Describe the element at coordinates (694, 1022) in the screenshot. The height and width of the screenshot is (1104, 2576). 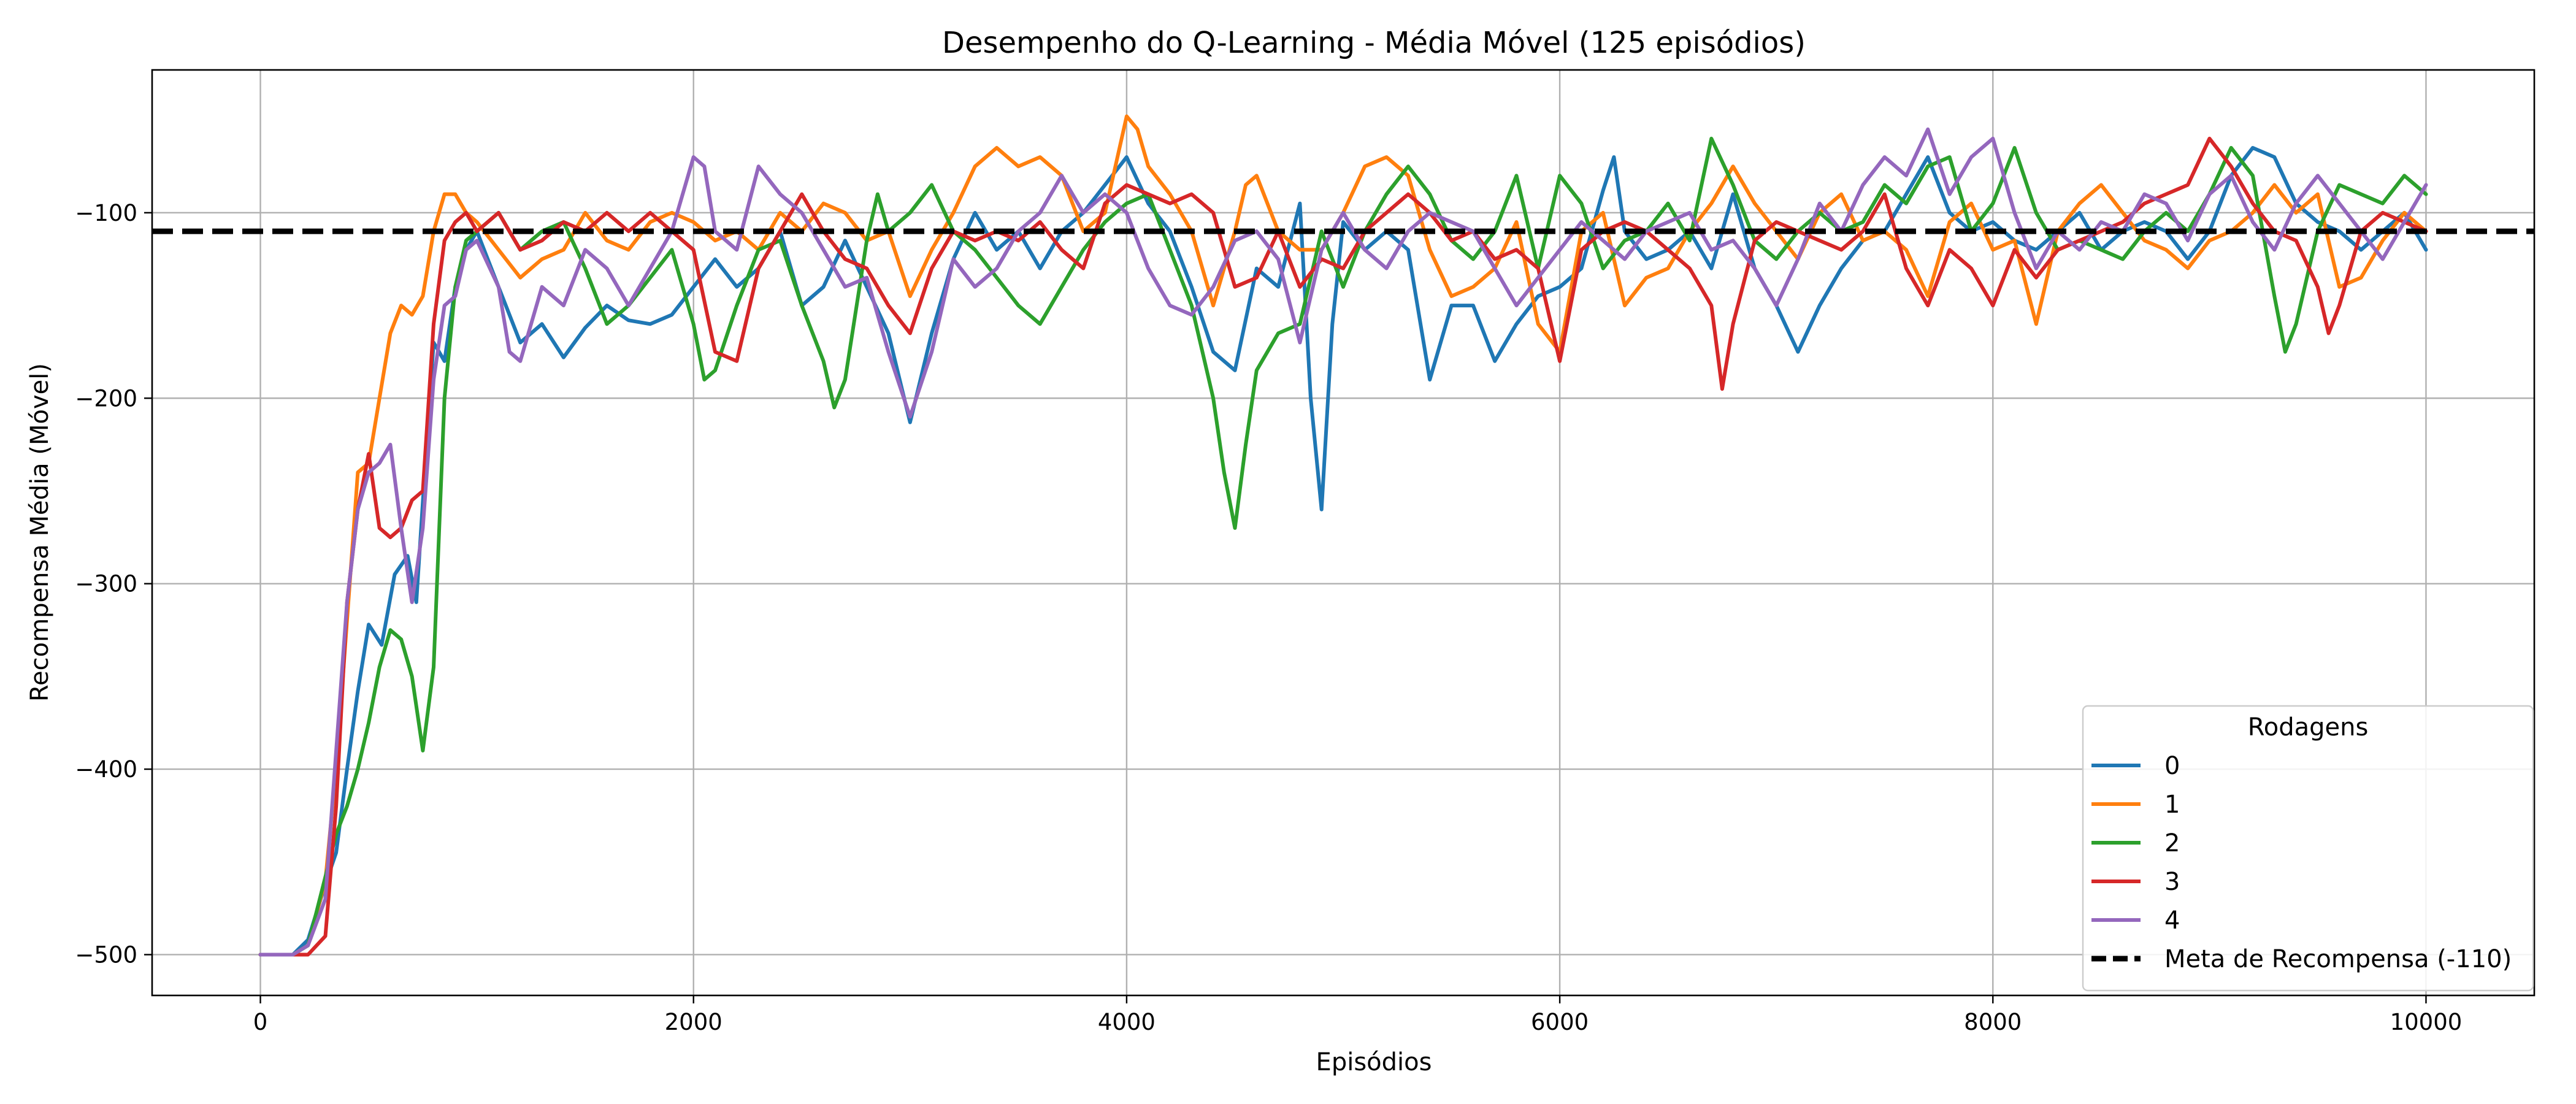
I see `x-tick-label: 2000` at that location.